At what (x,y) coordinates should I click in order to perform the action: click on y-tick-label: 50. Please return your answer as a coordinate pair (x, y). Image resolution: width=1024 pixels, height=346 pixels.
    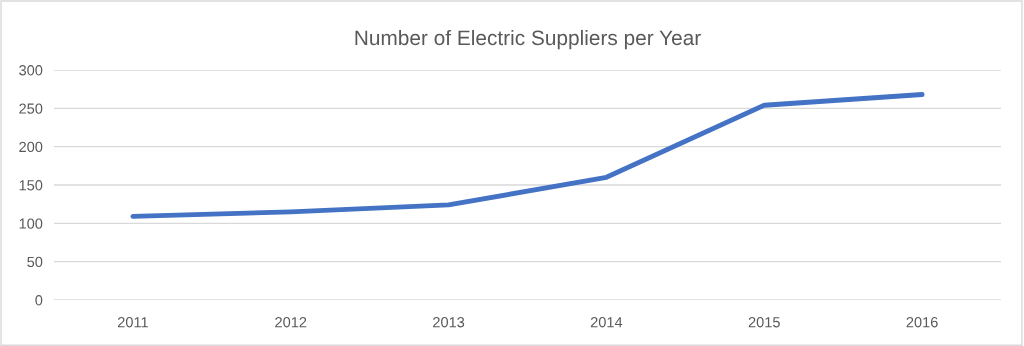
    Looking at the image, I should click on (35, 262).